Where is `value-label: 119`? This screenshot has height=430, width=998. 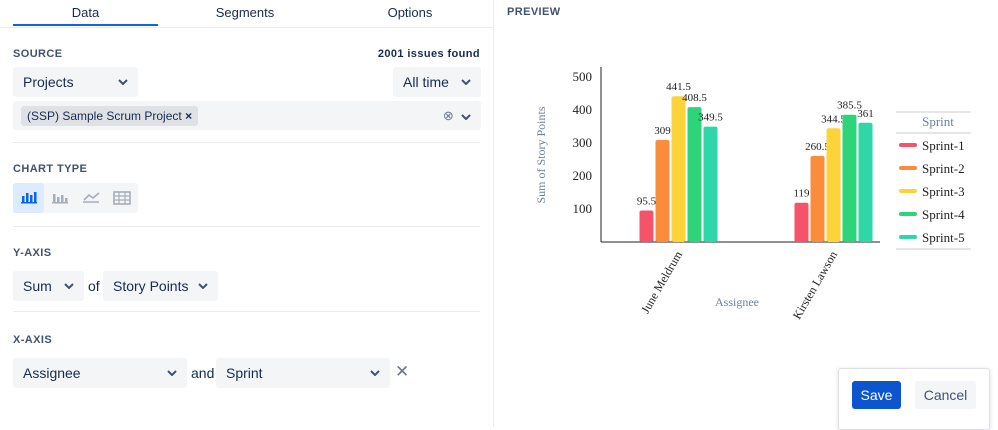
value-label: 119 is located at coordinates (801, 194).